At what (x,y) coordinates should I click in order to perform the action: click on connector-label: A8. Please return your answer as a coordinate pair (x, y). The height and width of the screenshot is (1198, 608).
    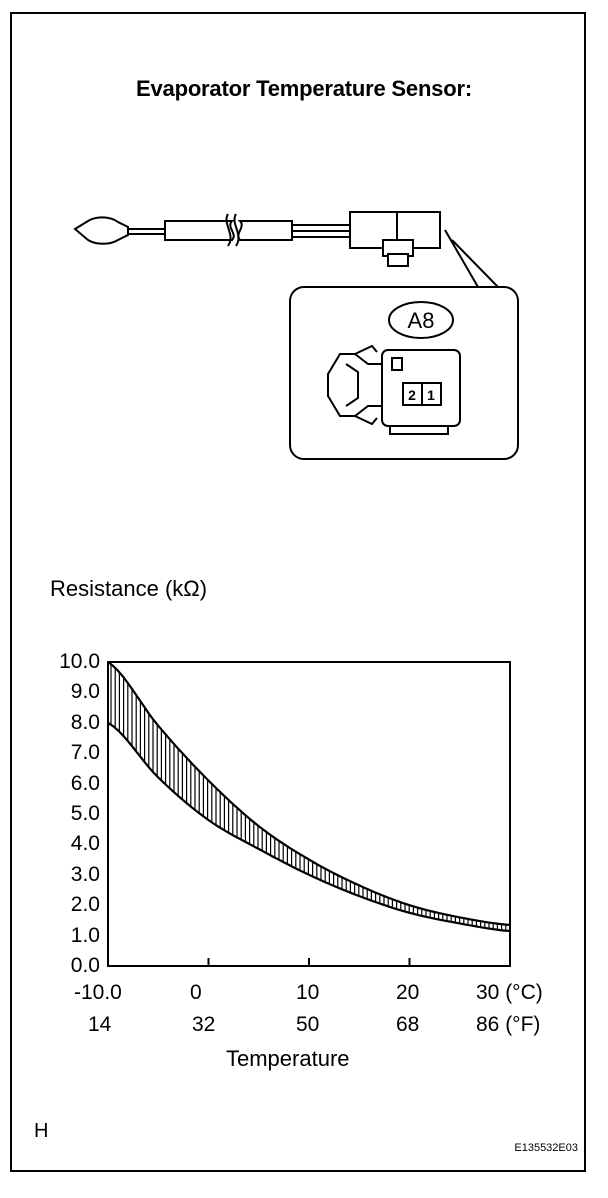
    Looking at the image, I should click on (421, 320).